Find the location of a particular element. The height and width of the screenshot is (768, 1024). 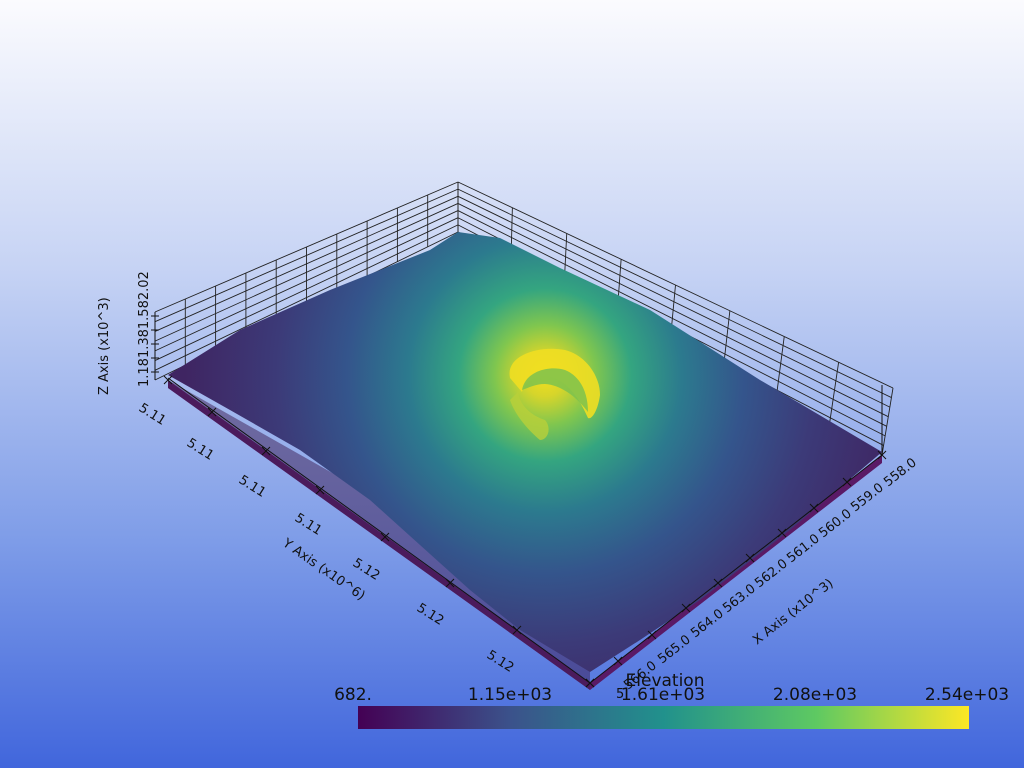

x-tick-label: 559.0 is located at coordinates (867, 497).